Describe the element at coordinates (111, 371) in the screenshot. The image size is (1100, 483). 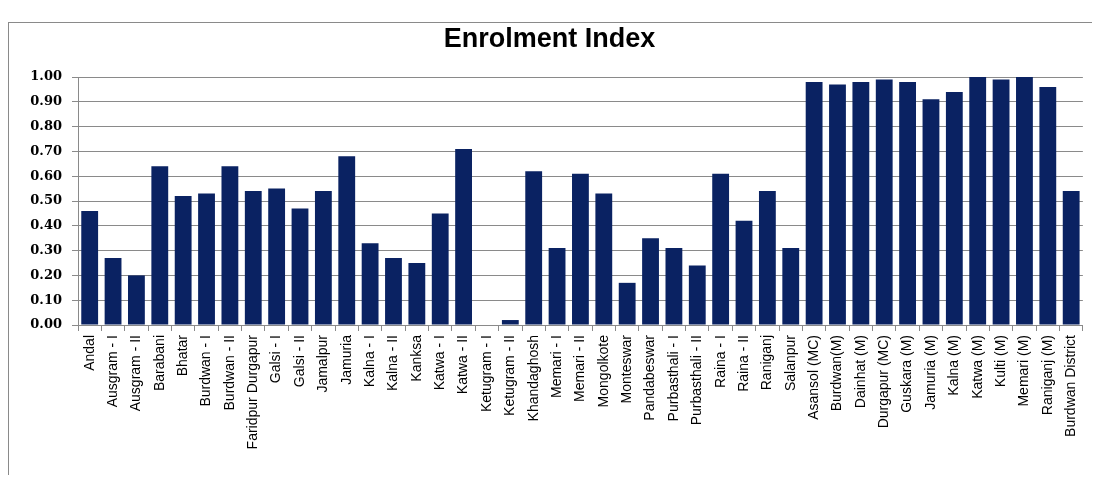
I see `x-tick-label: Ausgram - I` at that location.